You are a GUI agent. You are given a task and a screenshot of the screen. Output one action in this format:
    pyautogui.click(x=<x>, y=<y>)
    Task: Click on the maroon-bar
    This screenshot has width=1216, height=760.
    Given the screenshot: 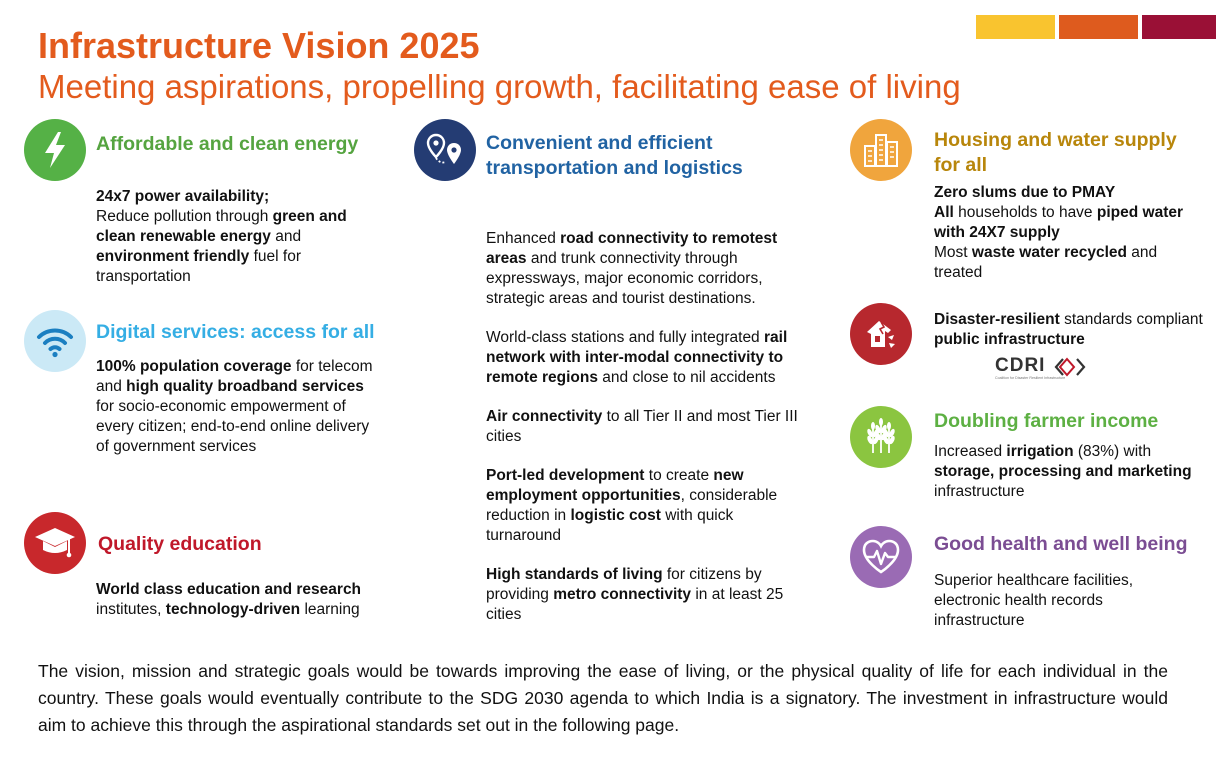 What is the action you would take?
    pyautogui.click(x=1179, y=27)
    